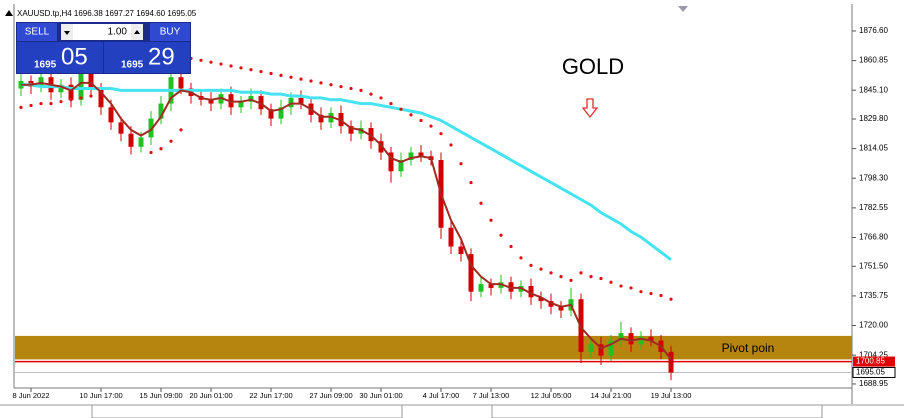 This screenshot has height=418, width=904. I want to click on y-tick-label: 1829.80, so click(873, 118).